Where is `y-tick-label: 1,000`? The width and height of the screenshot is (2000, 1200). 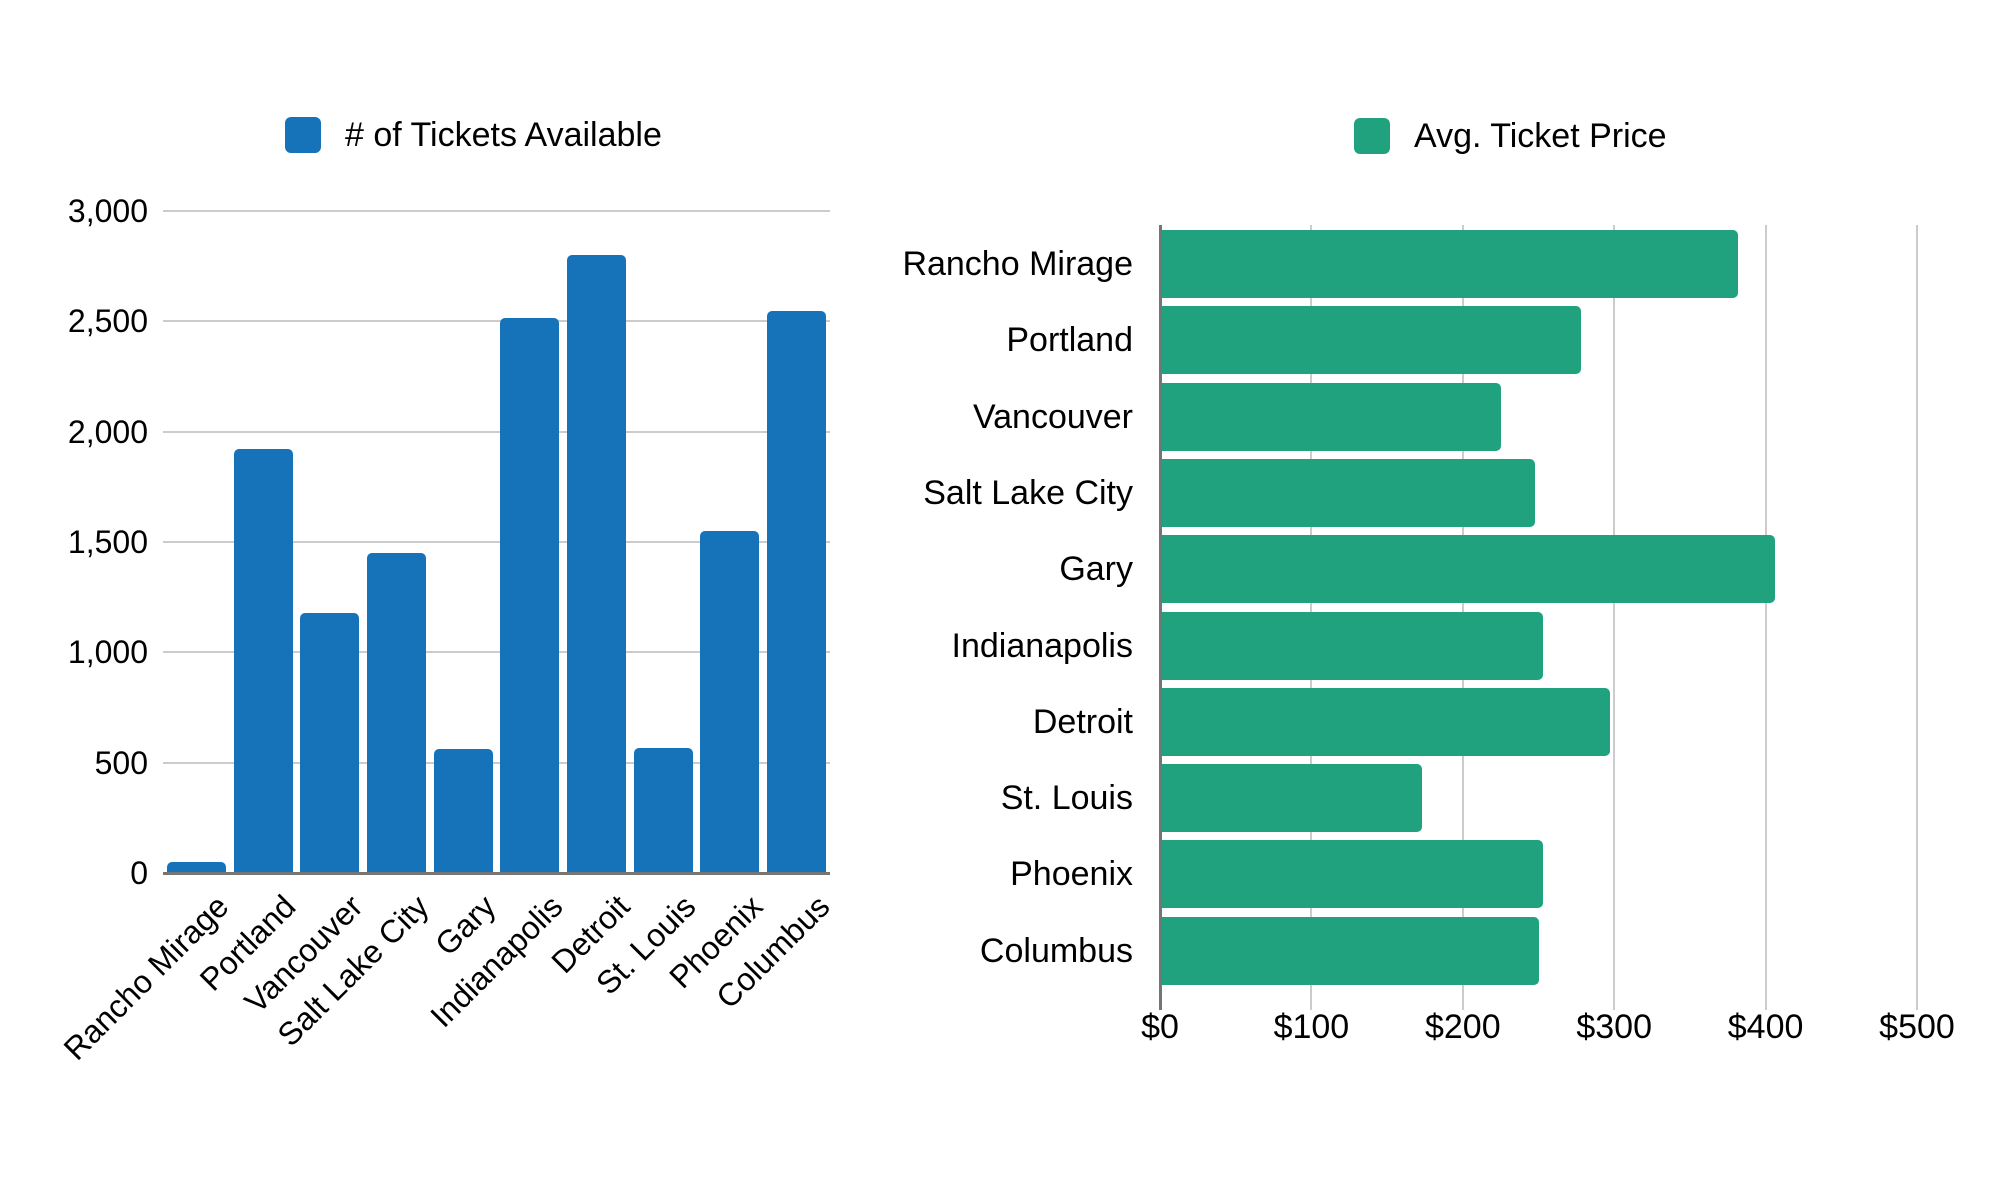 y-tick-label: 1,000 is located at coordinates (107, 652).